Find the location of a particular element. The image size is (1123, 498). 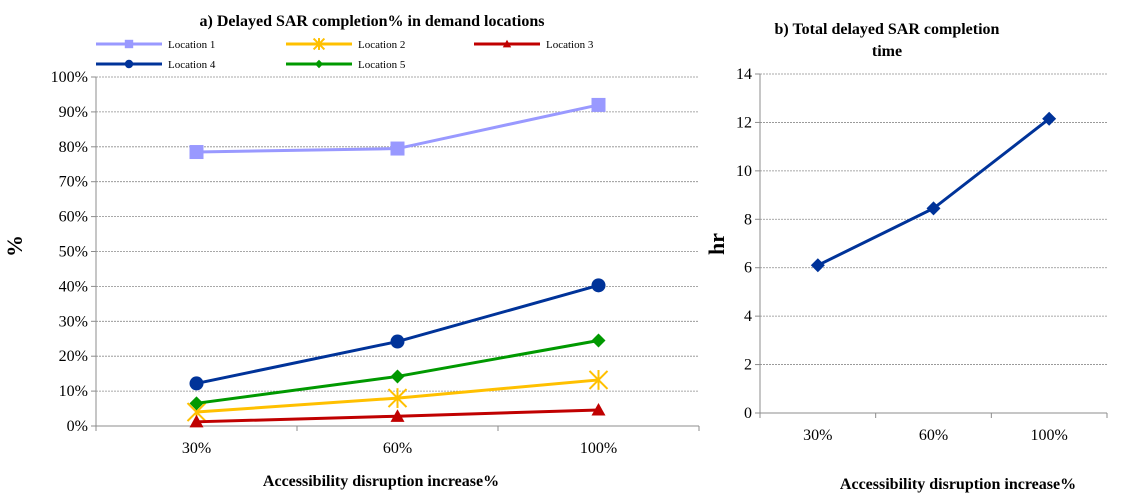

chart-b-title-line1: b) Total delayed SAR completion is located at coordinates (887, 29).